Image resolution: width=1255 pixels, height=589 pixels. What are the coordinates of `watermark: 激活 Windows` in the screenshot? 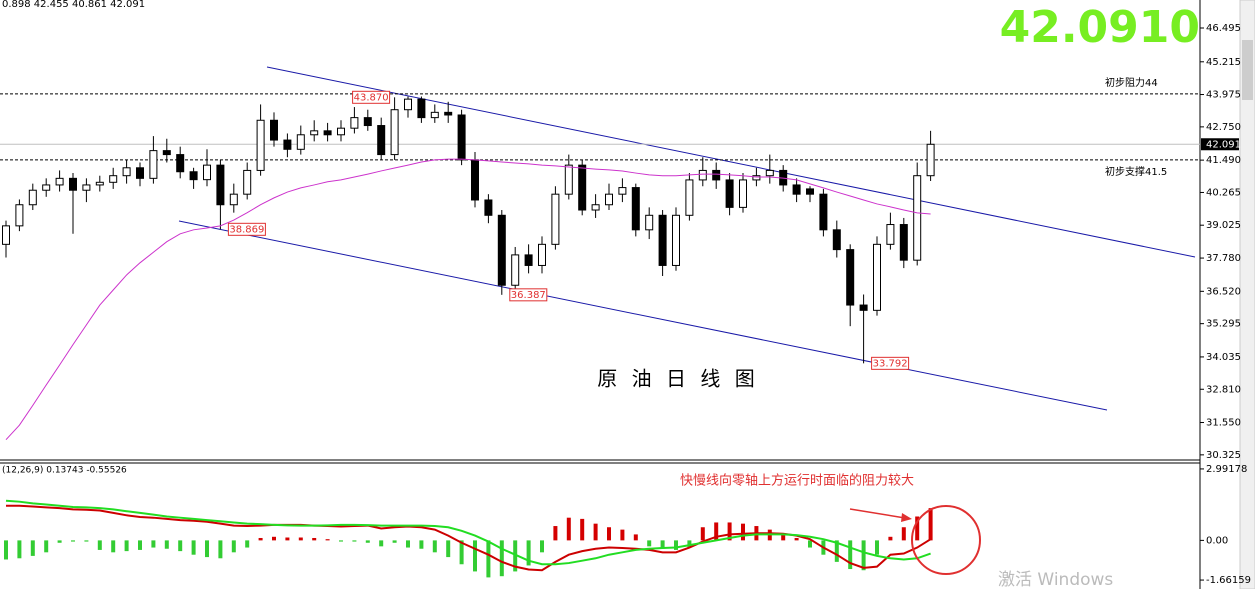 It's located at (1055, 579).